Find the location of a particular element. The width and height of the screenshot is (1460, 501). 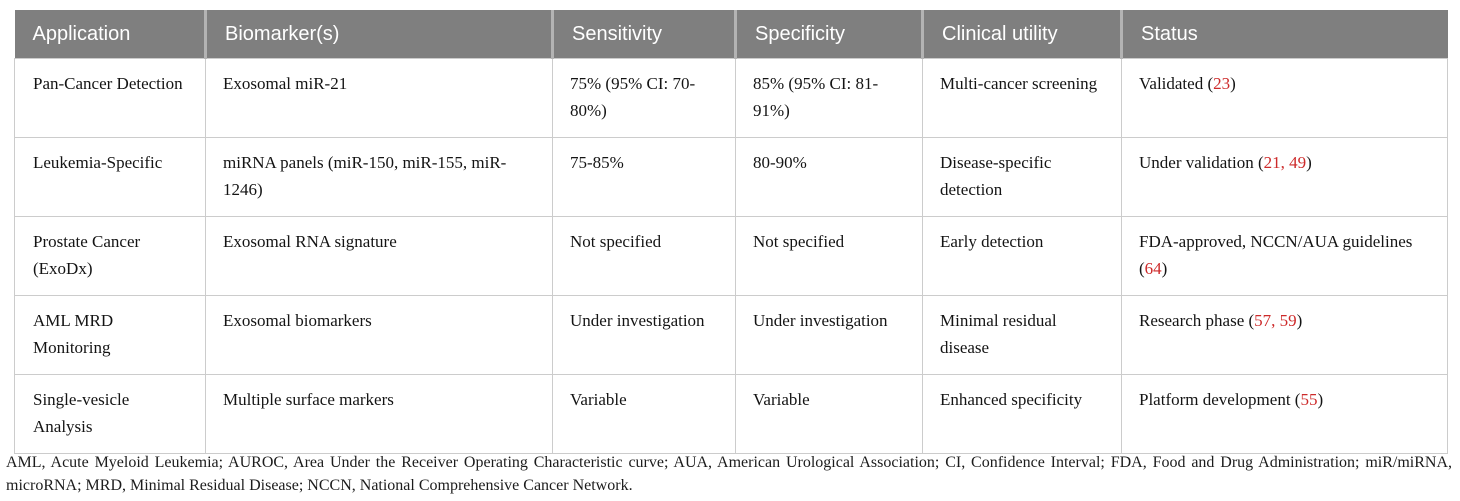

clinical-utility-cell: Early detection is located at coordinates (1022, 256).